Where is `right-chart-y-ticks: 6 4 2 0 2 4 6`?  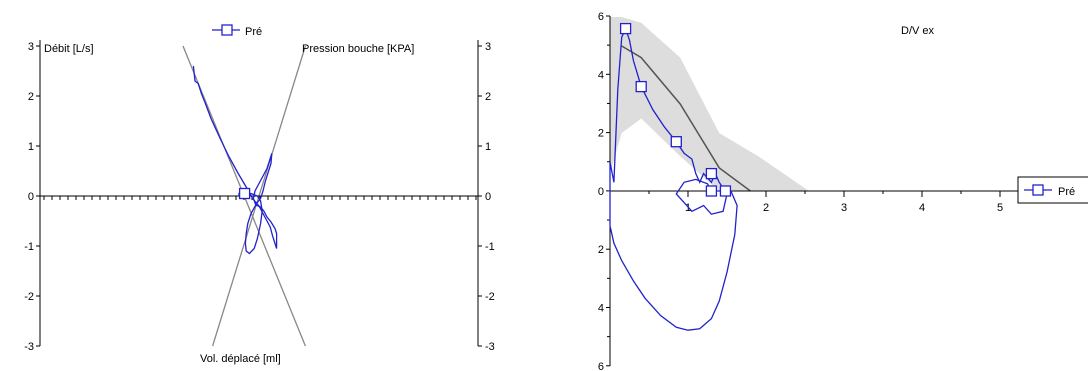 right-chart-y-ticks: 6 4 2 0 2 4 6 is located at coordinates (604, 191).